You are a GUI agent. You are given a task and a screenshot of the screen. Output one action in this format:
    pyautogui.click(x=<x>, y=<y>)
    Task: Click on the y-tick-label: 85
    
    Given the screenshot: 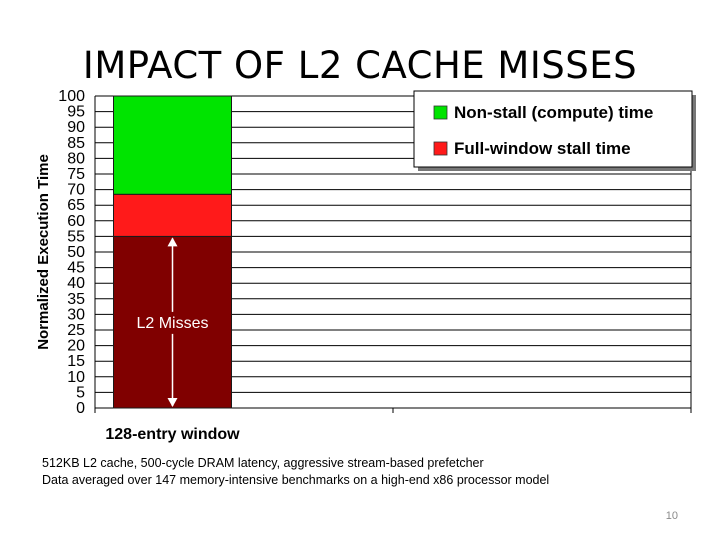 What is the action you would take?
    pyautogui.click(x=76, y=143)
    